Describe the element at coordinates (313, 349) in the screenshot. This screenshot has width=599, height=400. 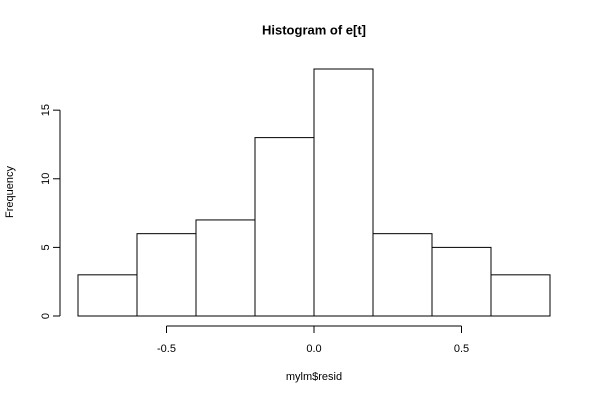
I see `x-tick-label: 0.0` at that location.